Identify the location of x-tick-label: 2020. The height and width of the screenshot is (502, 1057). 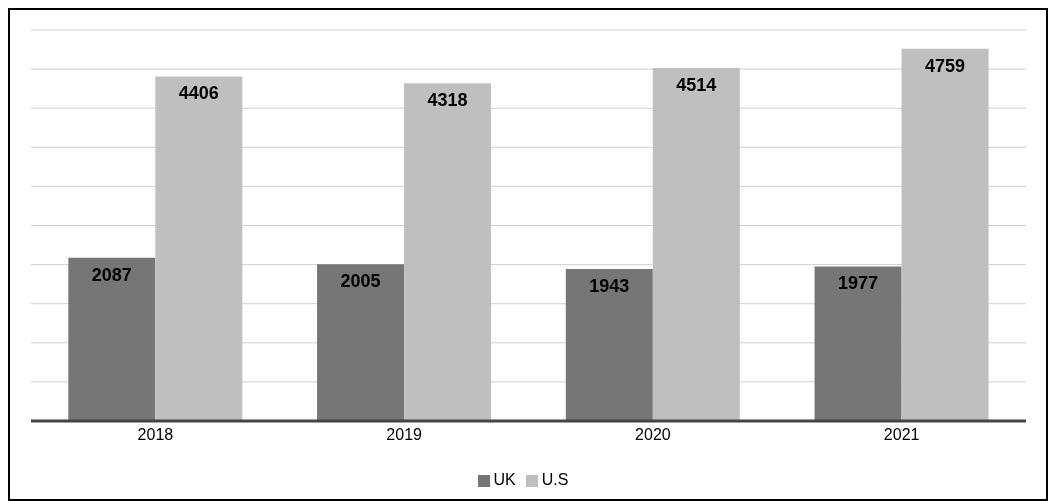
(653, 435).